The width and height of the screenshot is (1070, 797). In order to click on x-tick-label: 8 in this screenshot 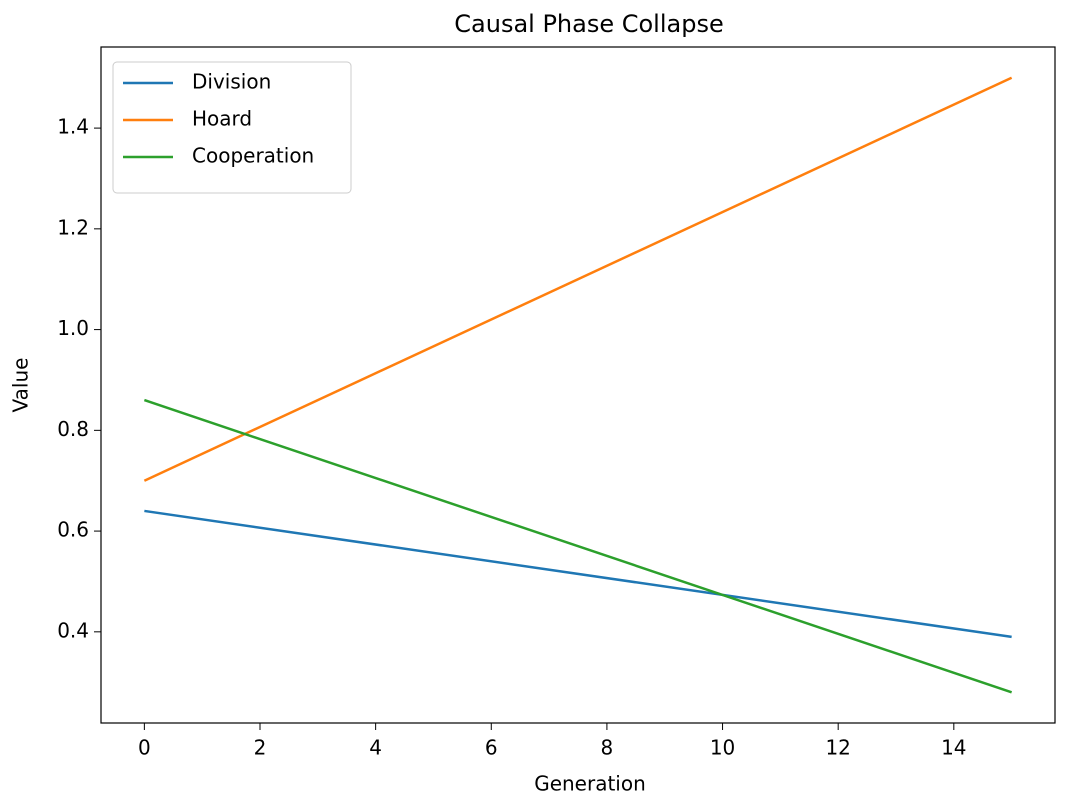, I will do `click(607, 748)`.